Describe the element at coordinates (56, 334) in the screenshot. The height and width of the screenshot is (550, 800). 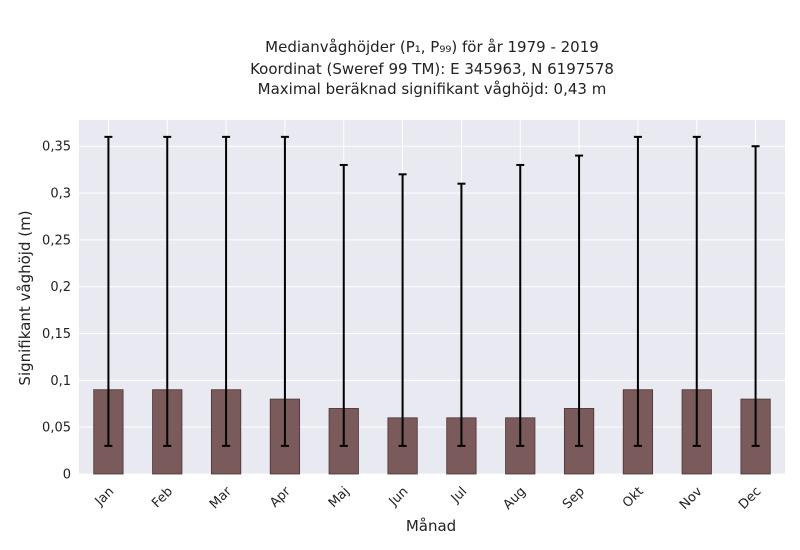
I see `y-tick-label: 0,15` at that location.